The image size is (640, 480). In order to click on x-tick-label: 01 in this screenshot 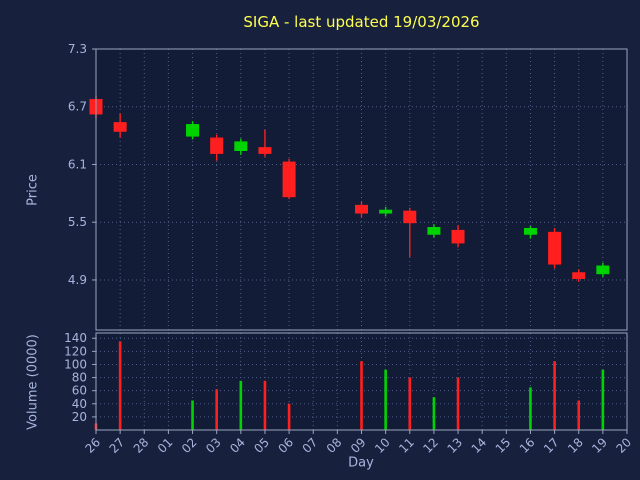, I will do `click(165, 445)`.